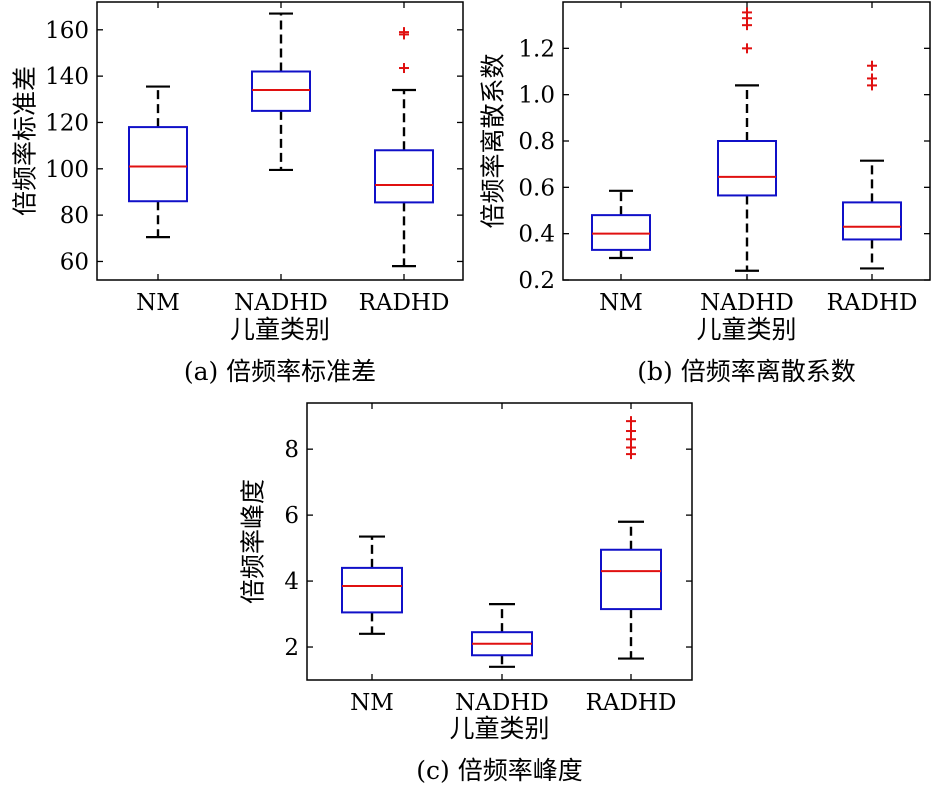 Image resolution: width=938 pixels, height=792 pixels. I want to click on y-tick-label: 6, so click(291, 516).